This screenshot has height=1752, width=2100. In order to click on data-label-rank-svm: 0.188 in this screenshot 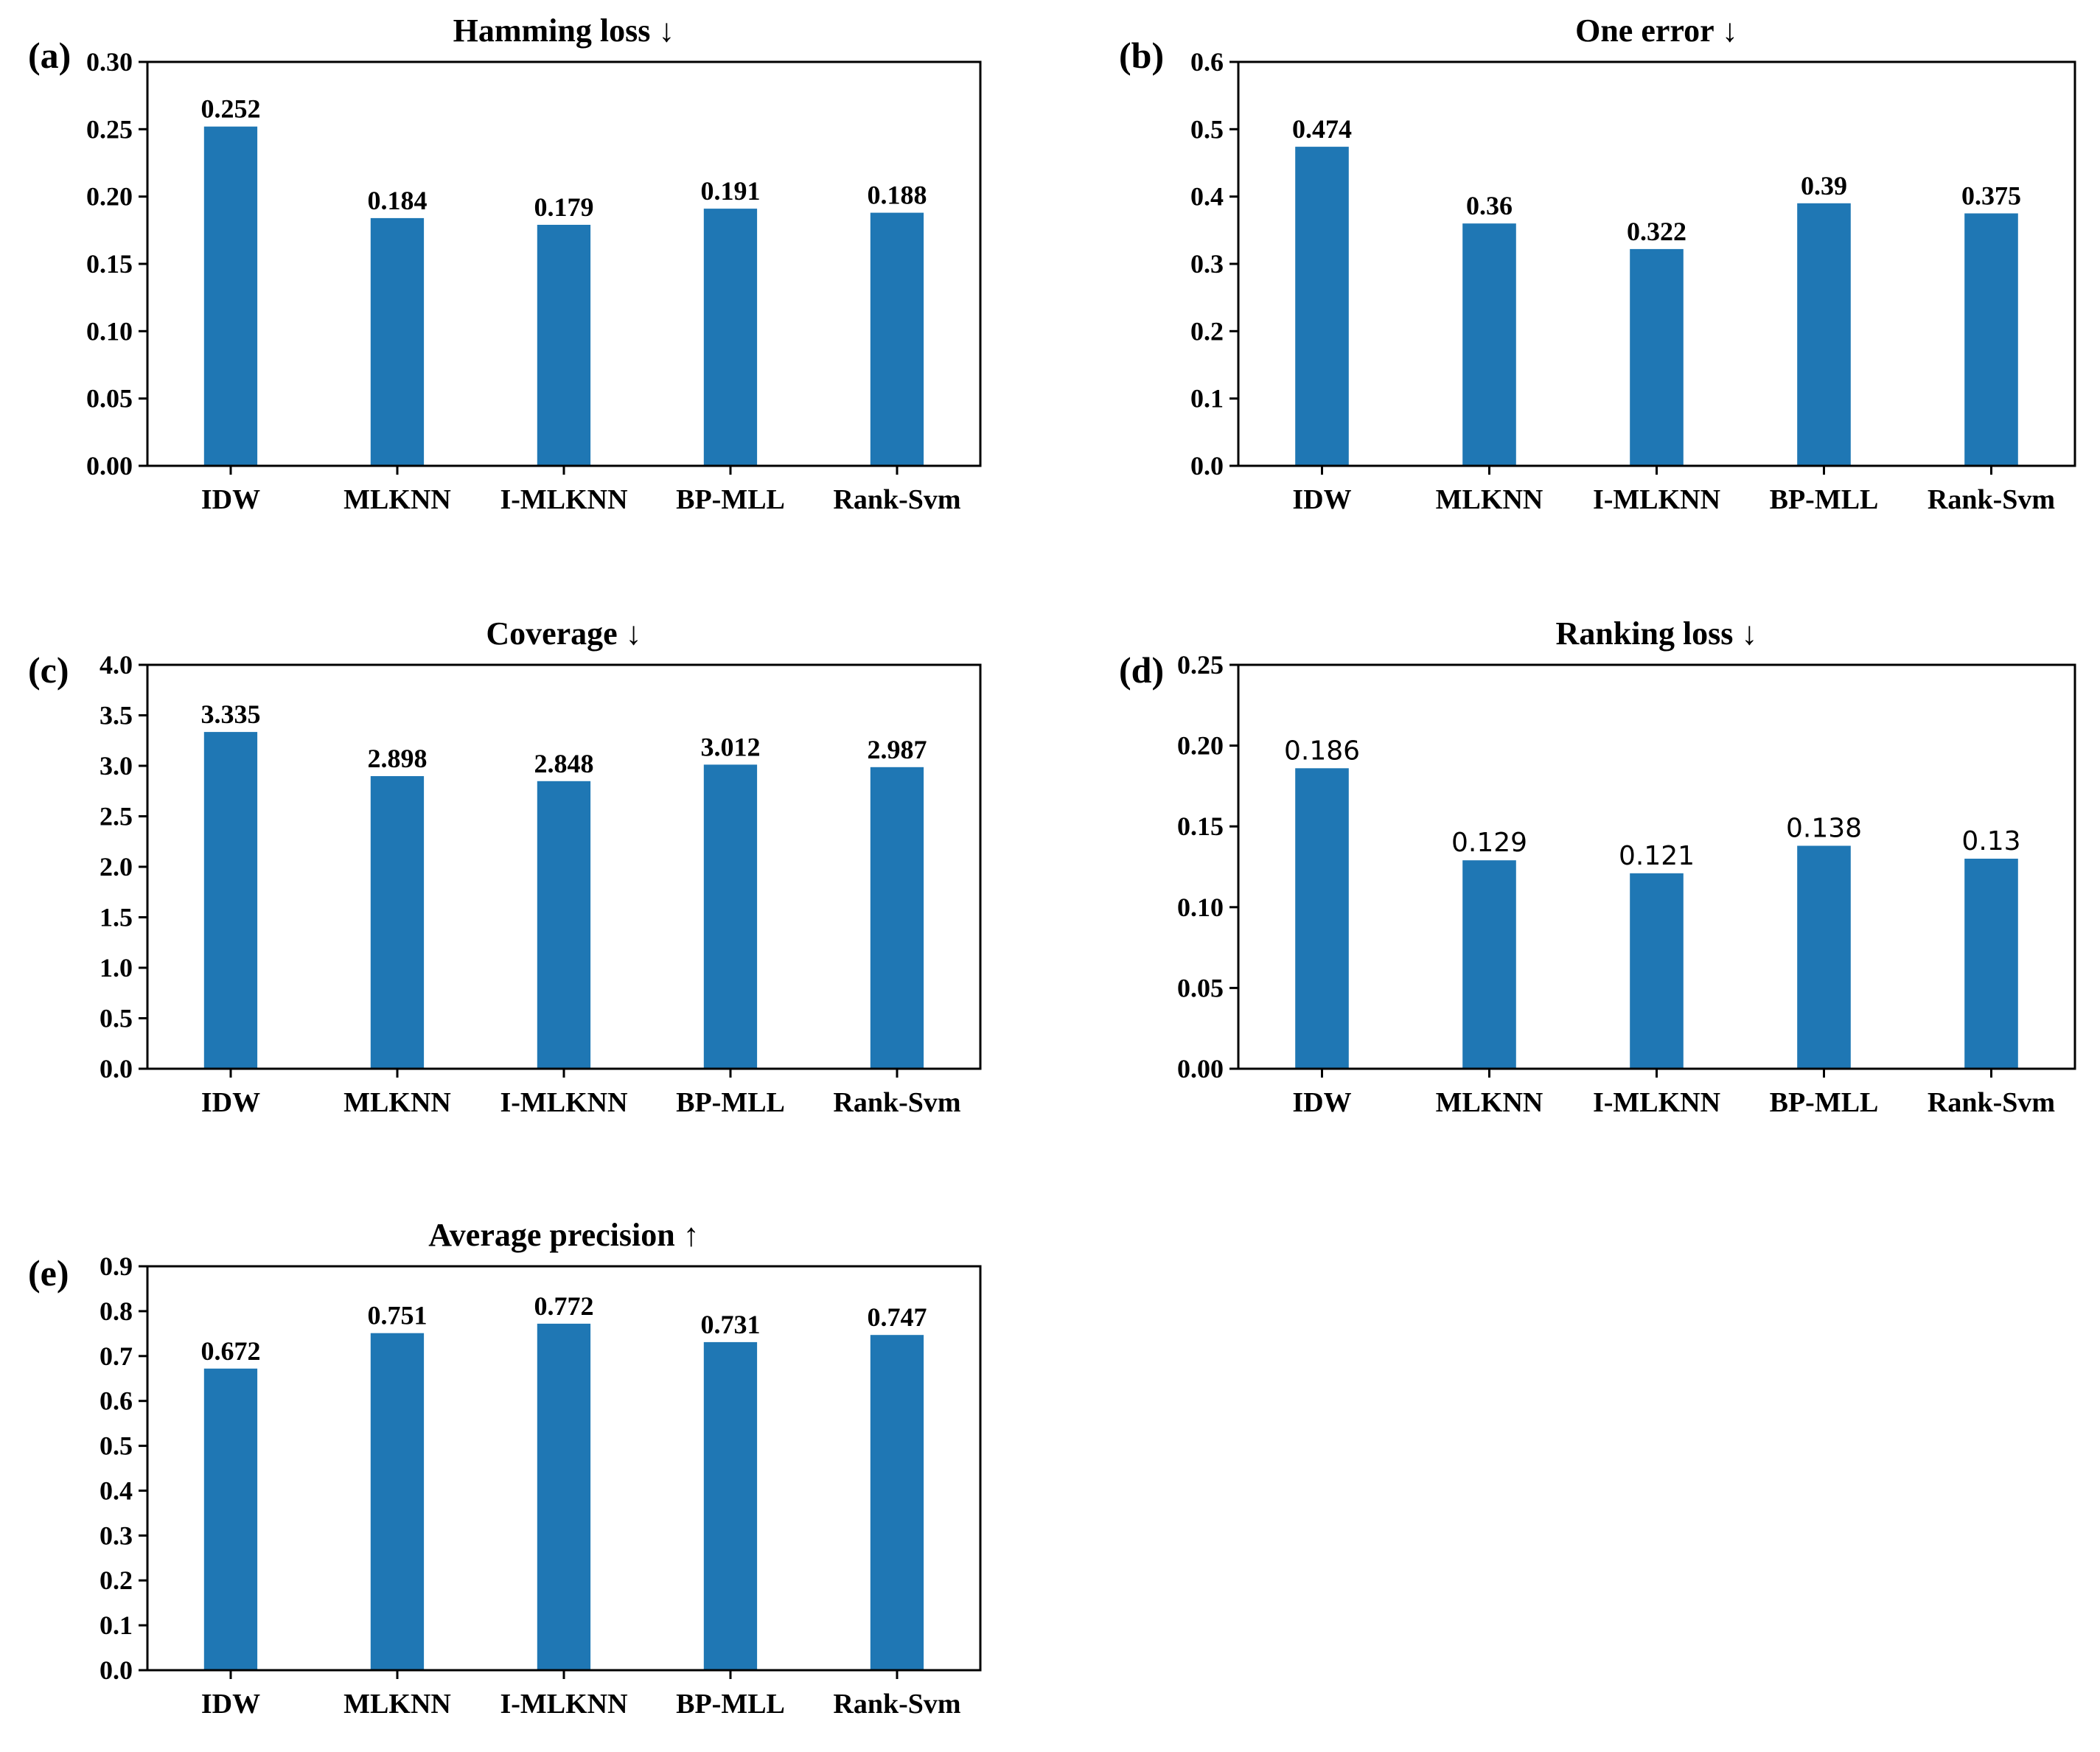, I will do `click(897, 195)`.